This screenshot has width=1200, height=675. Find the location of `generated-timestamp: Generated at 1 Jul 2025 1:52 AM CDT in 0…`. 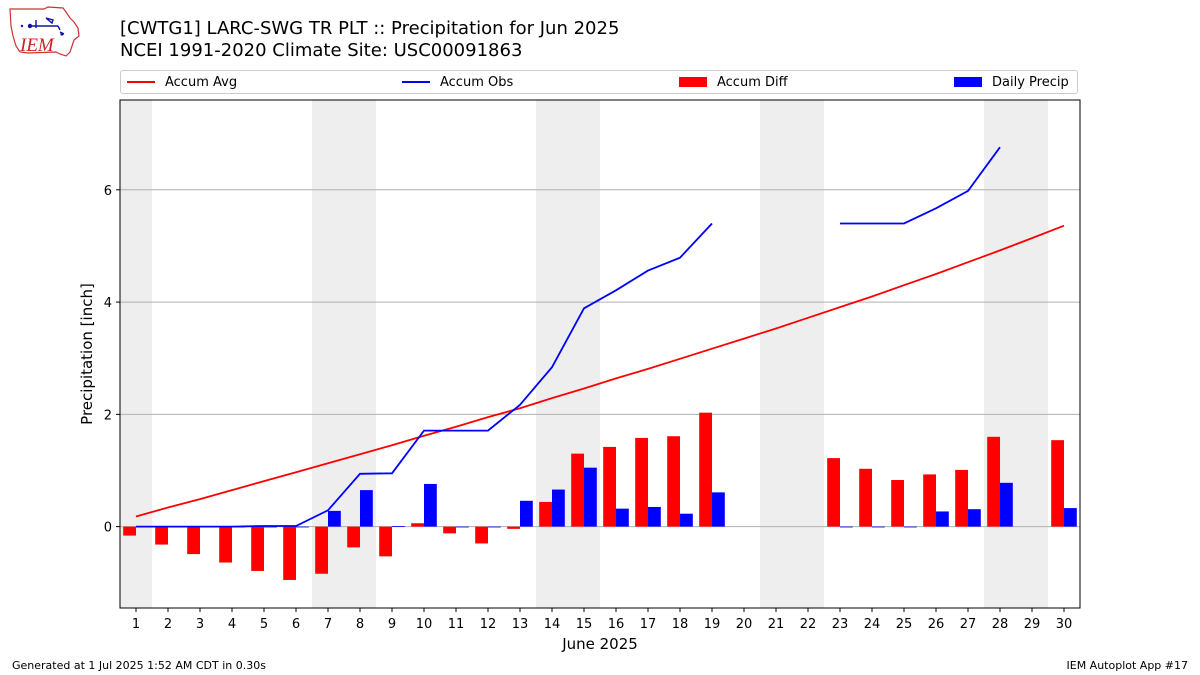

generated-timestamp: Generated at 1 Jul 2025 1:52 AM CDT in 0… is located at coordinates (139, 665).